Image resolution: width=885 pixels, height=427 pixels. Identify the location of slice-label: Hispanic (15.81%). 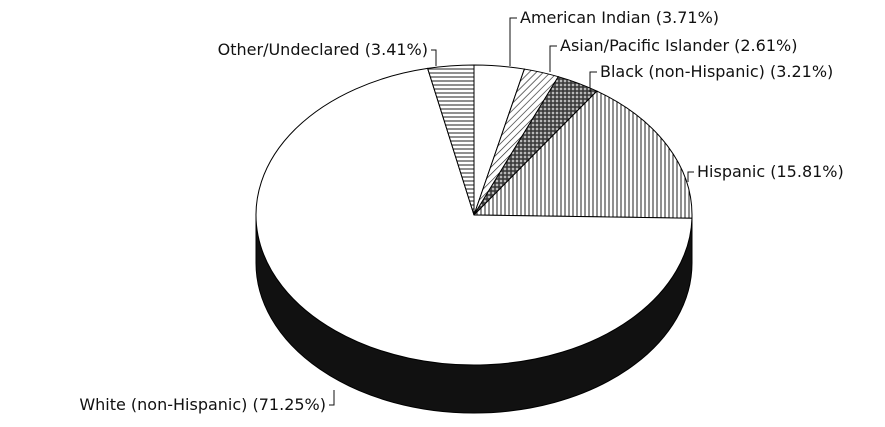
(770, 171).